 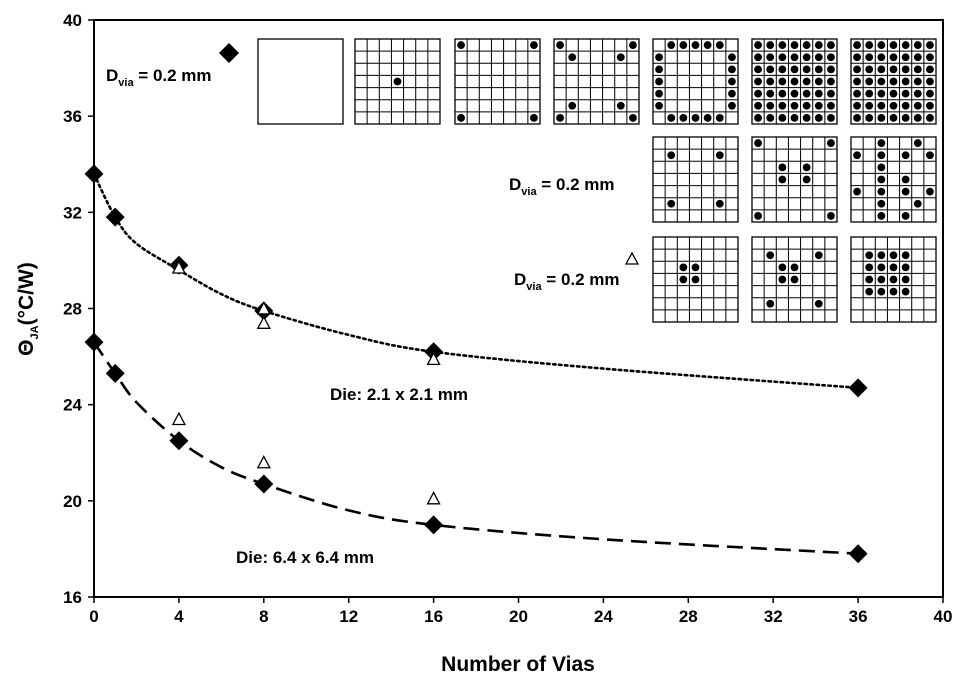 I want to click on x-tick-label: 24, so click(x=603, y=616).